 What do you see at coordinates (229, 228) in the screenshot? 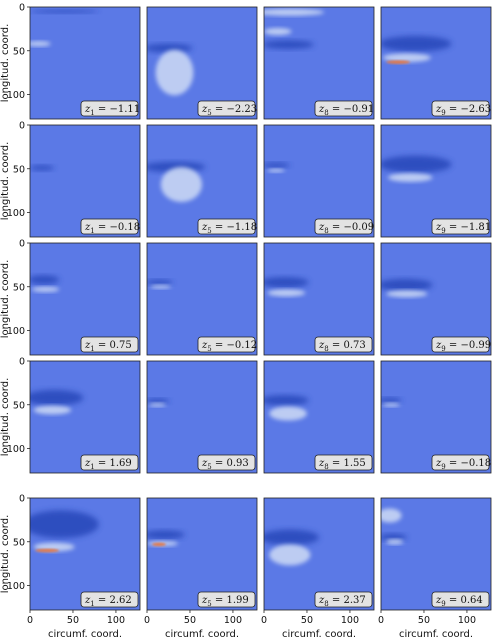
I see `z-value-label: z5 = −1.18` at bounding box center [229, 228].